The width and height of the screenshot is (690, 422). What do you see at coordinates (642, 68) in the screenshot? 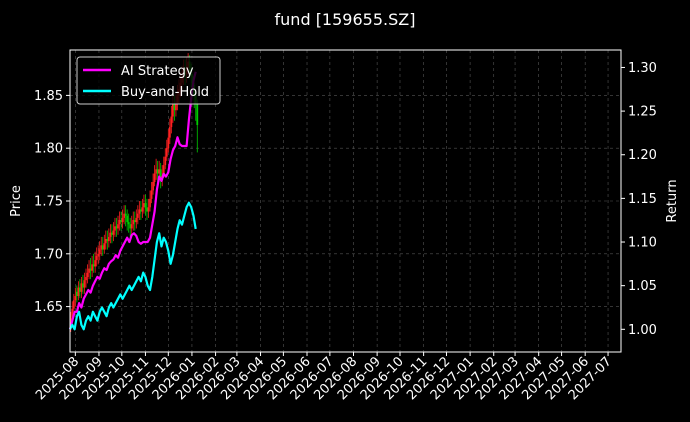
I see `right-tick-label: 1.30` at bounding box center [642, 68].